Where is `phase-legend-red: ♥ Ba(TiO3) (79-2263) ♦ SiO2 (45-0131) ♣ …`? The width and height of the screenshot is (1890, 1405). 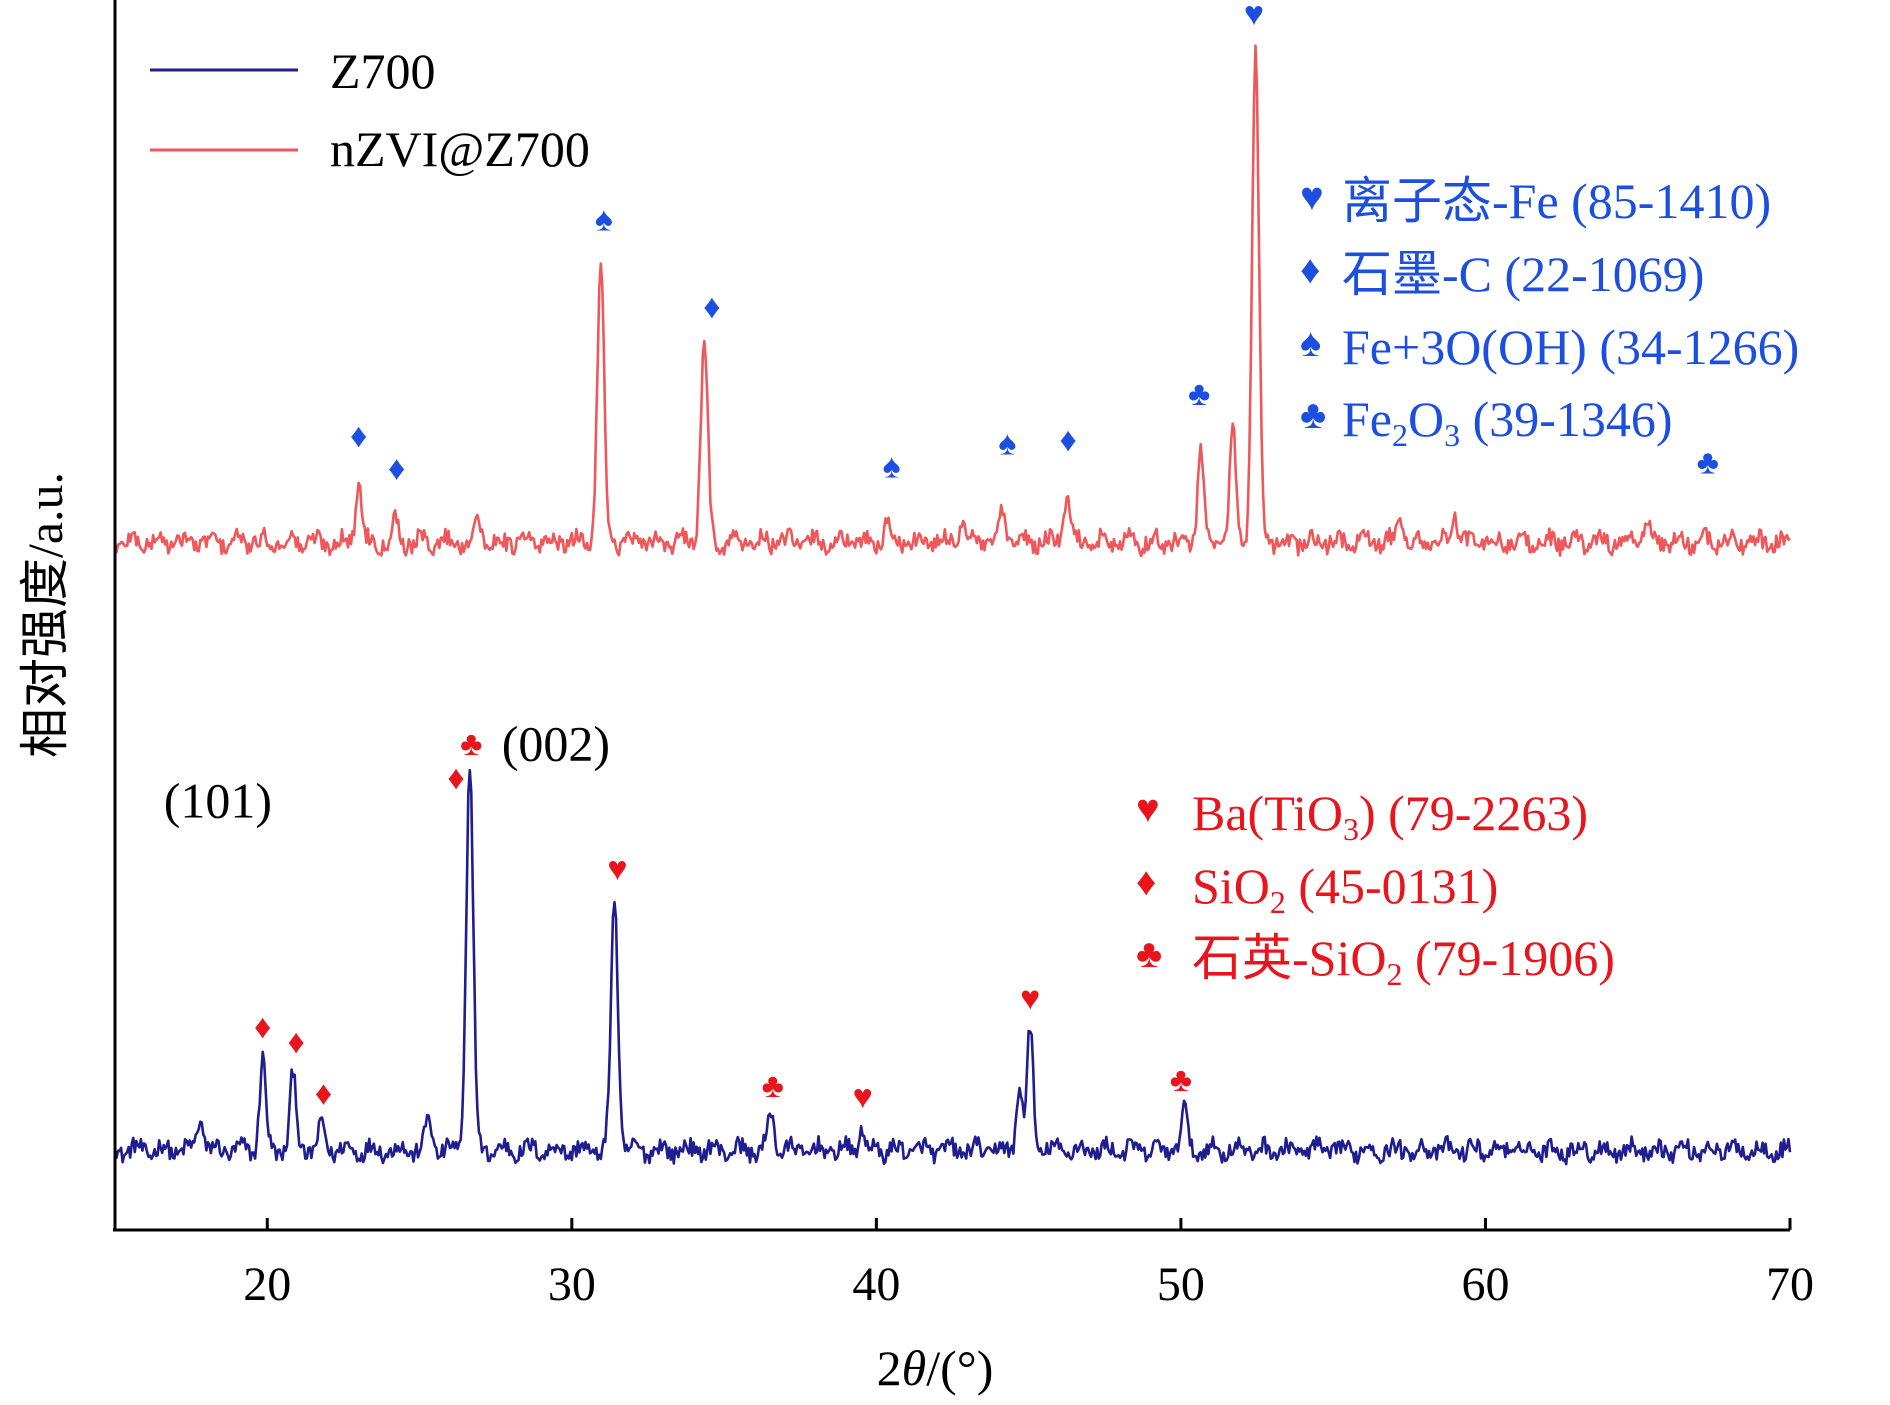 phase-legend-red: ♥ Ba(TiO3) (79-2263) ♦ SiO2 (45-0131) ♣ … is located at coordinates (1375, 888).